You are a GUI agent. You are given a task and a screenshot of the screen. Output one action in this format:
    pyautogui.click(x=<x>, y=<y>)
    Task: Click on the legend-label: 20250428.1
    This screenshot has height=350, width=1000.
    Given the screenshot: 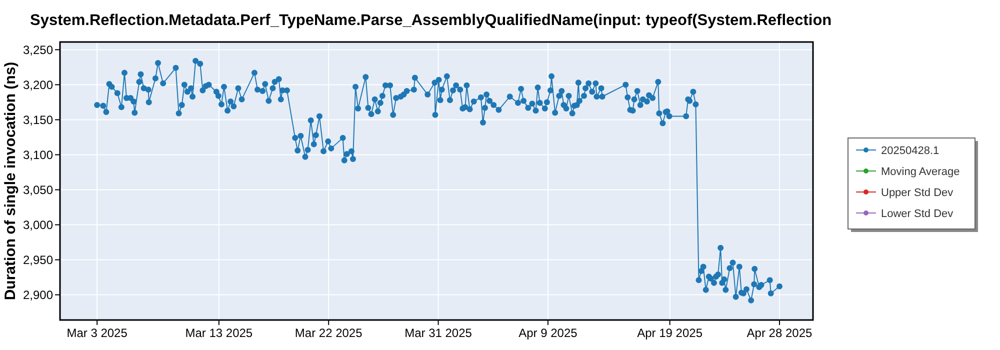 What is the action you would take?
    pyautogui.click(x=910, y=150)
    